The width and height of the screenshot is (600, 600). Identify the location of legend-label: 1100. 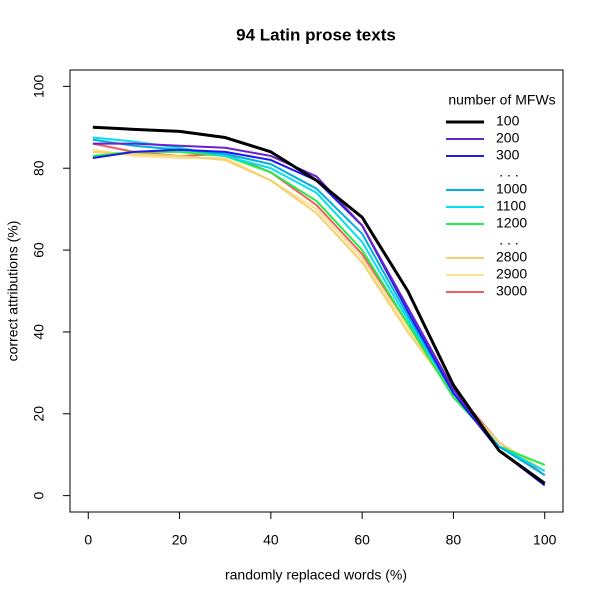
(511, 206).